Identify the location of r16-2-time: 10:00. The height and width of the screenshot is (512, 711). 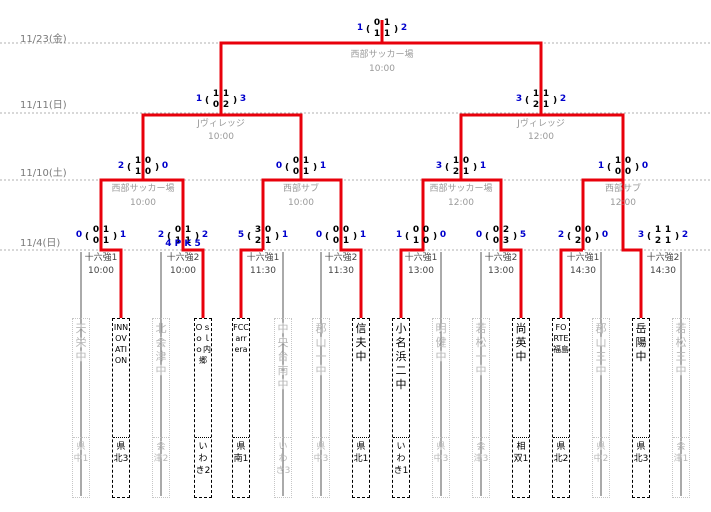
(183, 271).